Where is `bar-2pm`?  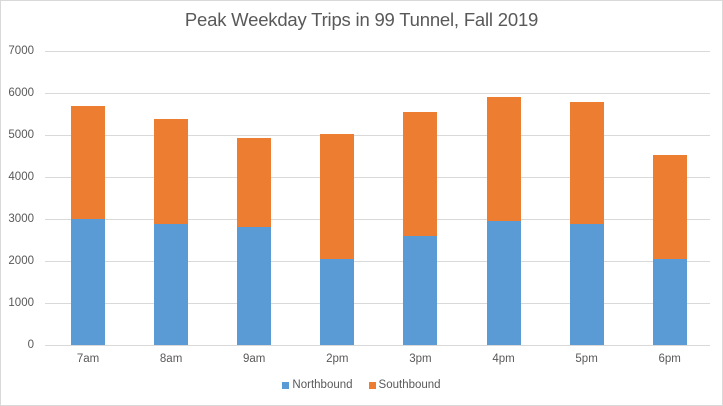 bar-2pm is located at coordinates (337, 239).